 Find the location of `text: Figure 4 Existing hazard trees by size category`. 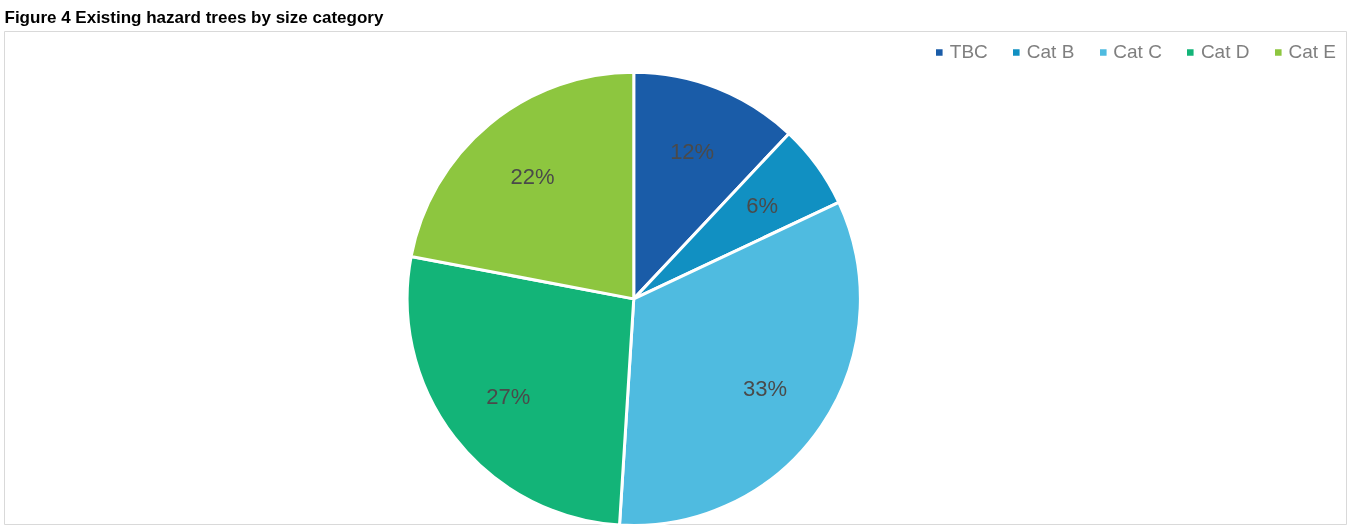

text: Figure 4 Existing hazard trees by size category is located at coordinates (194, 17).